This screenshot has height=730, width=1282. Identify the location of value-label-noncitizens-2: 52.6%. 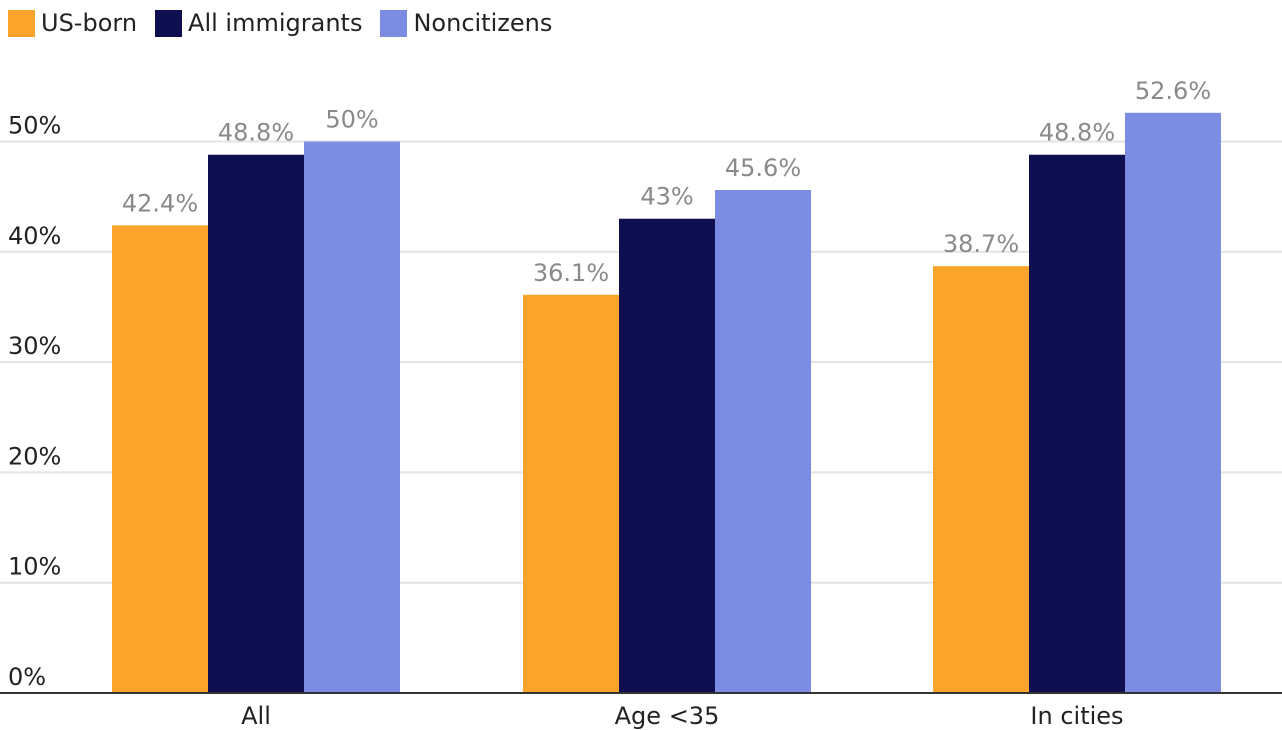
(1173, 91).